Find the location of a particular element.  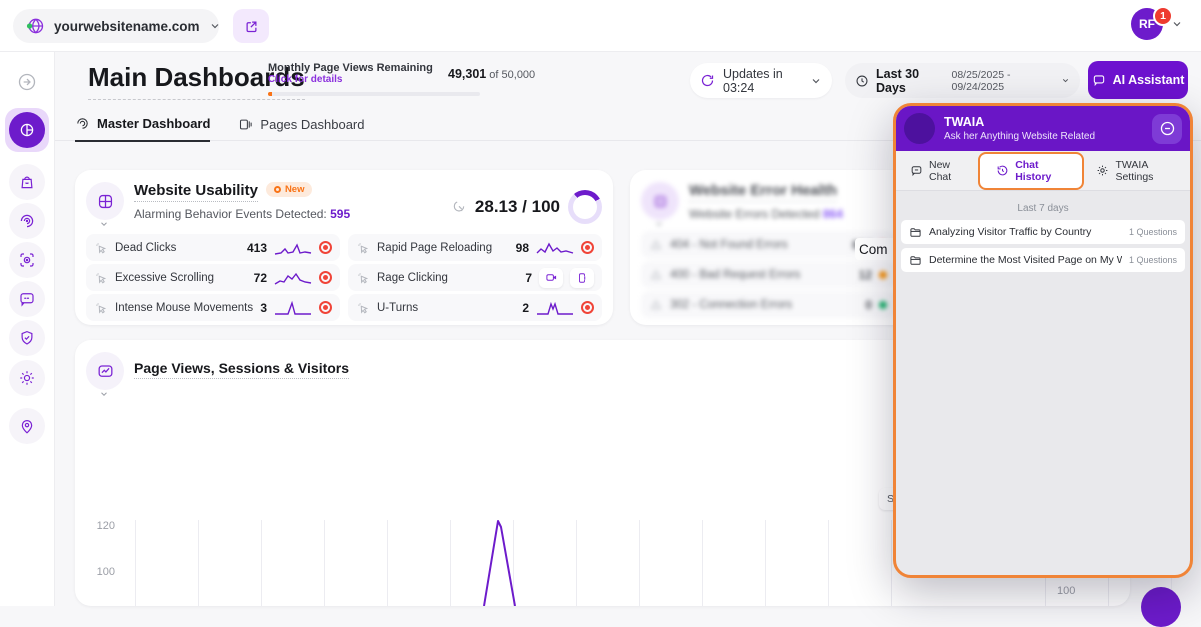

user-menu: RF 1 is located at coordinates (1157, 23).